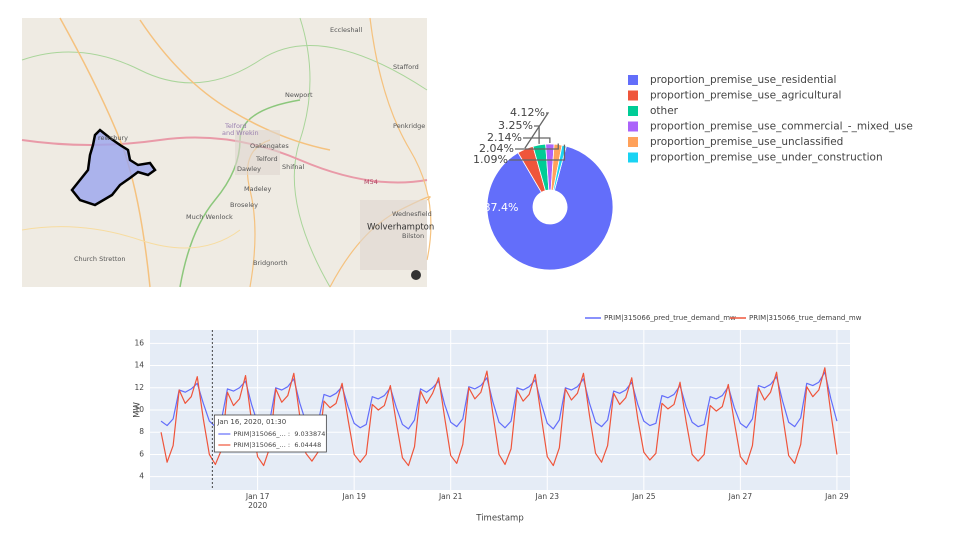  I want to click on place-label: Bilston, so click(413, 236).